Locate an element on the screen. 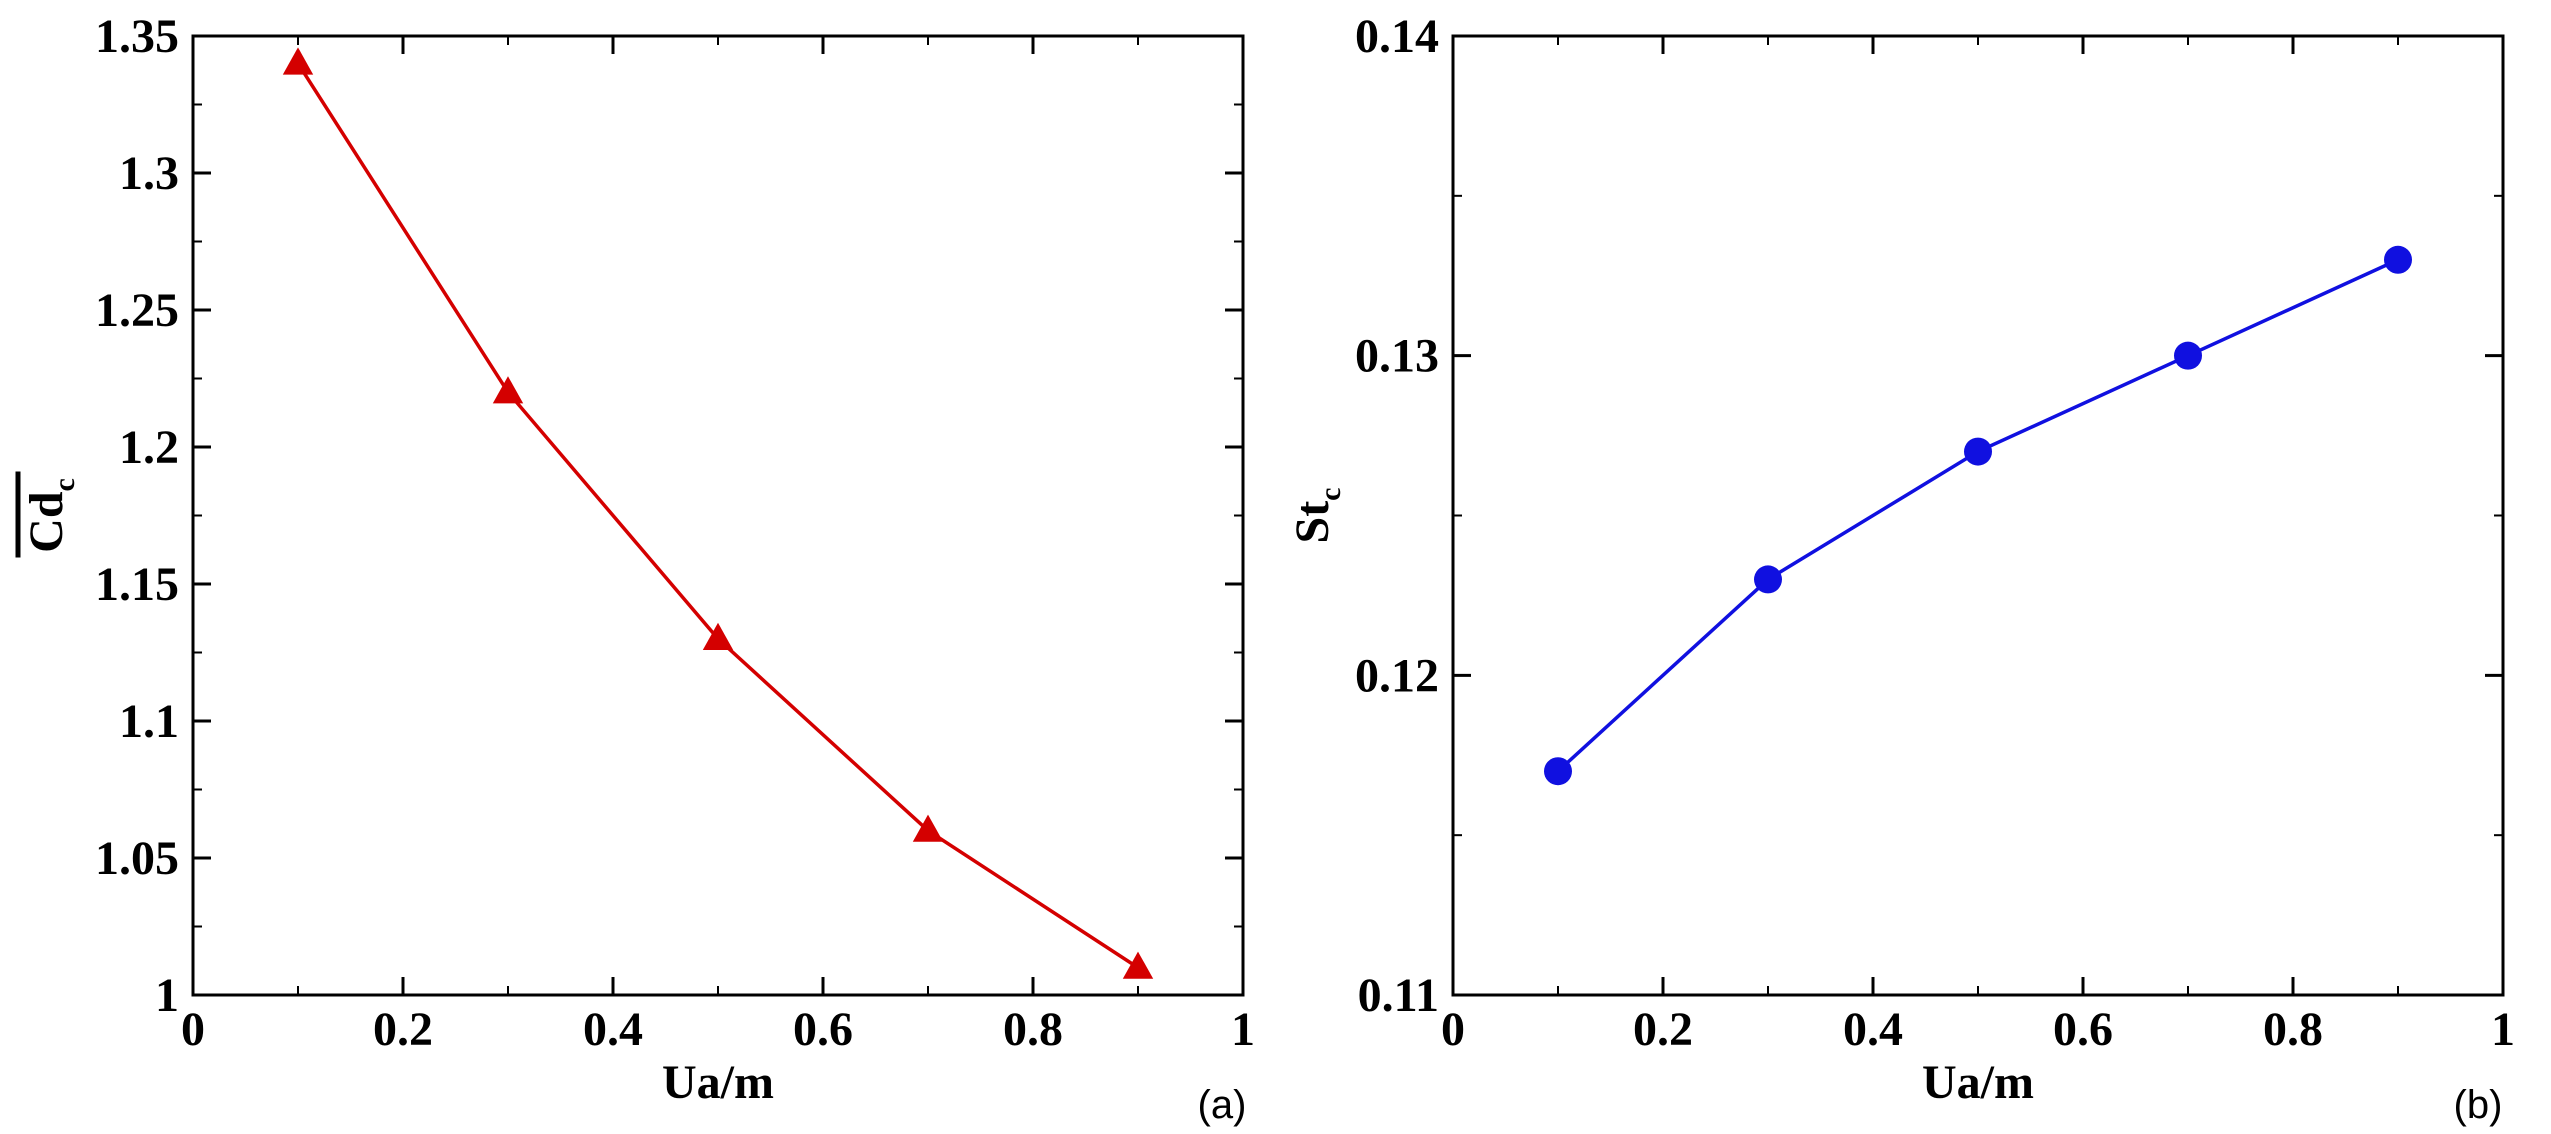 The width and height of the screenshot is (2551, 1134). y-axis-title-text: Cdc is located at coordinates (50, 515).